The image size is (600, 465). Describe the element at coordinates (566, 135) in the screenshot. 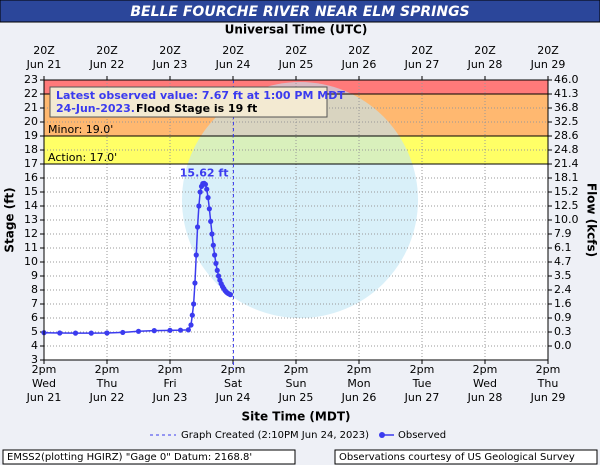

I see `y2-tick-label: 28.6` at that location.